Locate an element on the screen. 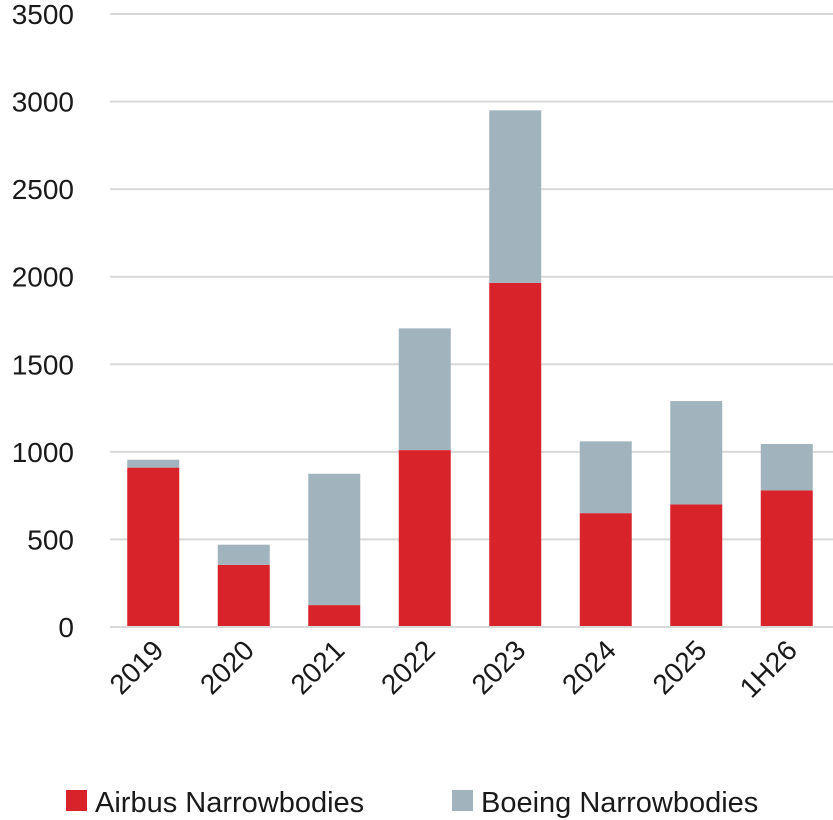 This screenshot has width=833, height=820. bar-2025-airbus is located at coordinates (696, 565).